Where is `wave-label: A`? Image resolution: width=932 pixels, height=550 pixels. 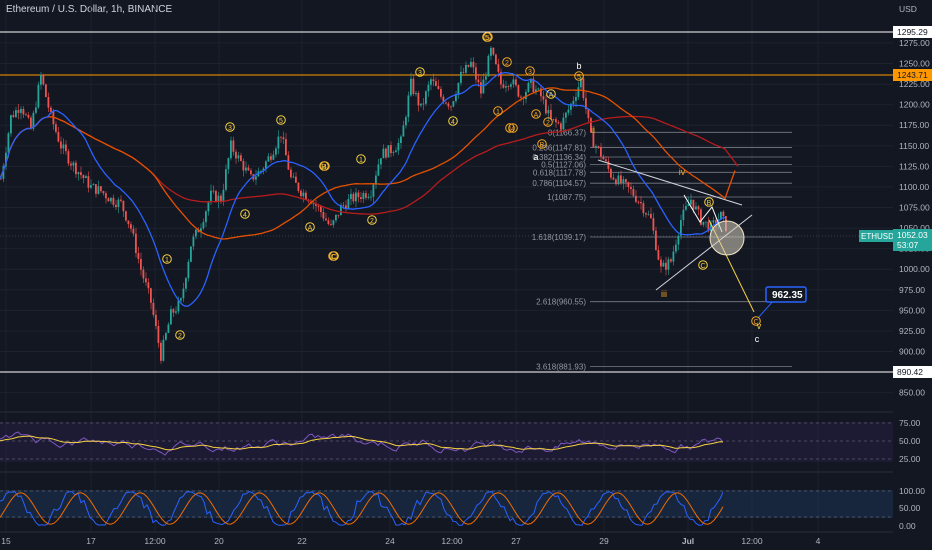 wave-label: A is located at coordinates (536, 115).